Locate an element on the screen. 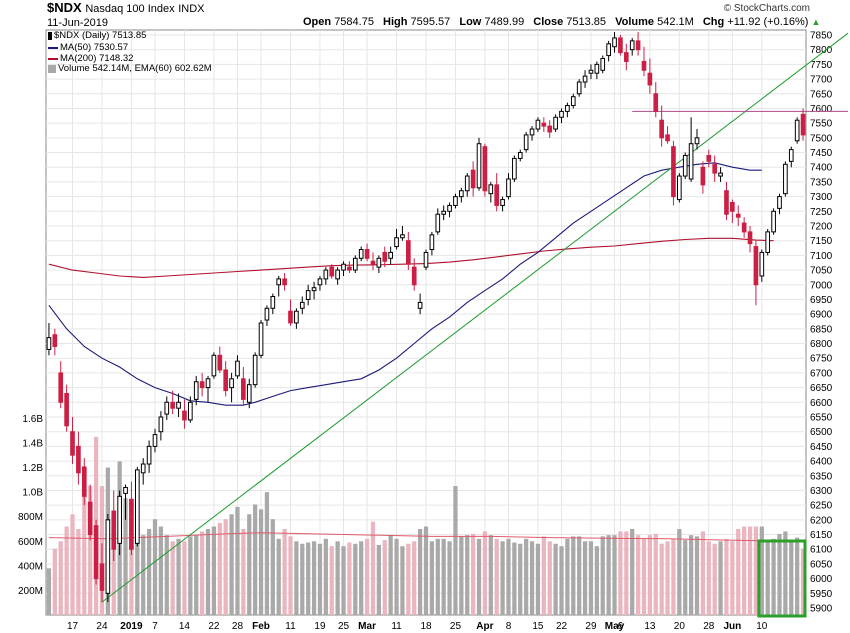 This screenshot has height=633, width=850. ma50-legend-icon is located at coordinates (53, 47).